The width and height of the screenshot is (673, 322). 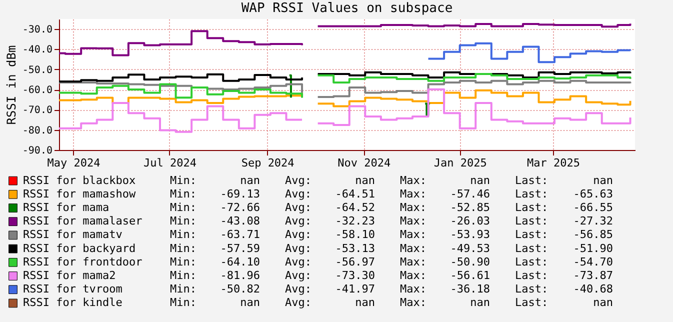 What do you see at coordinates (73, 289) in the screenshot?
I see `legend-label: RSSI for tvroom` at bounding box center [73, 289].